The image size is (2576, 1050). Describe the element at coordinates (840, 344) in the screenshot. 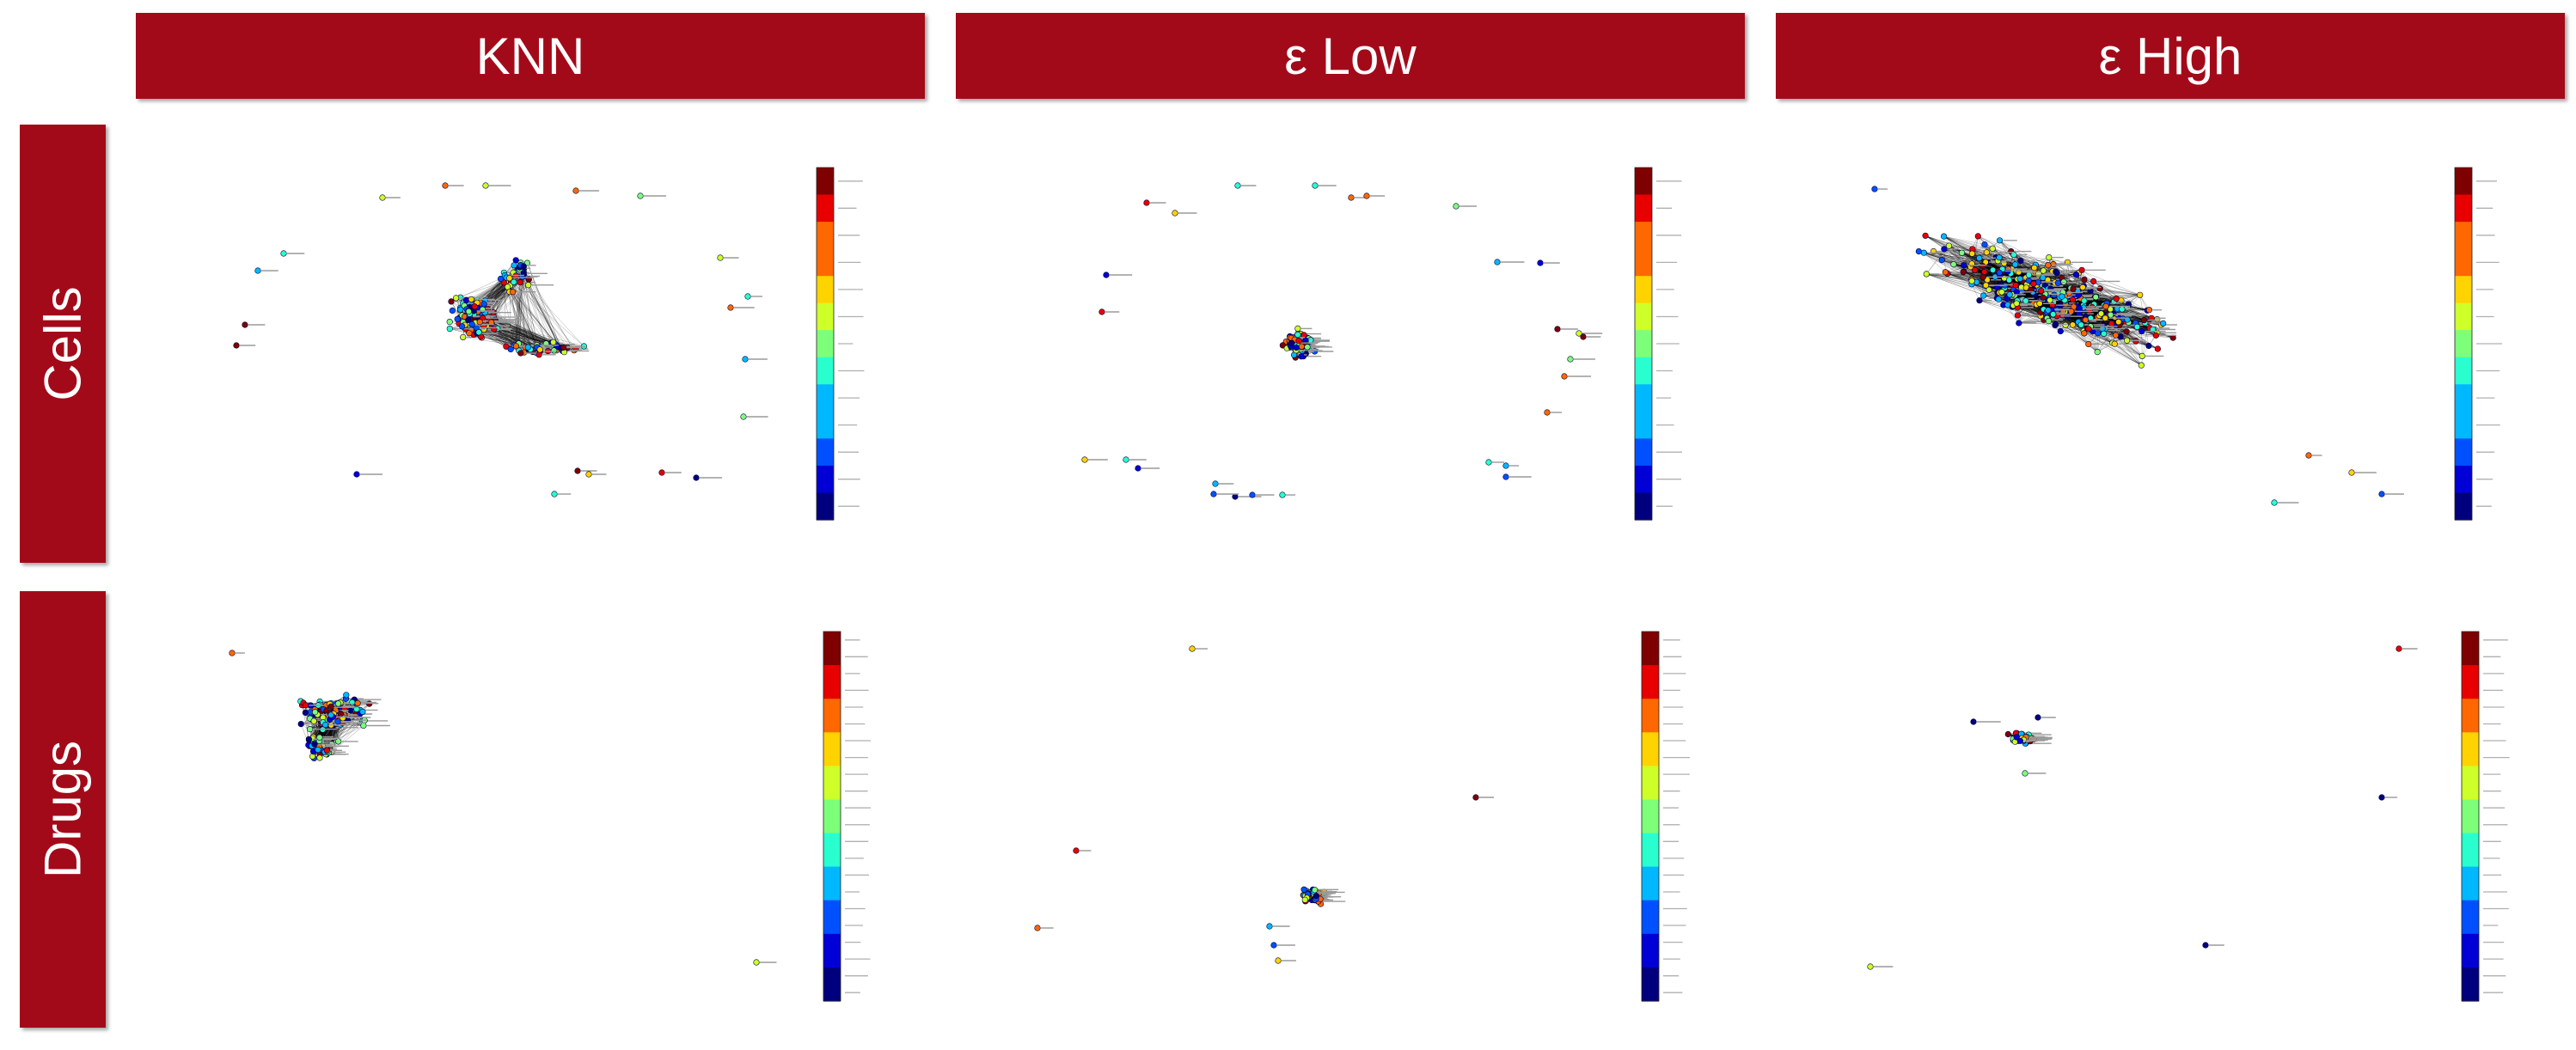

I see `colorbar` at that location.